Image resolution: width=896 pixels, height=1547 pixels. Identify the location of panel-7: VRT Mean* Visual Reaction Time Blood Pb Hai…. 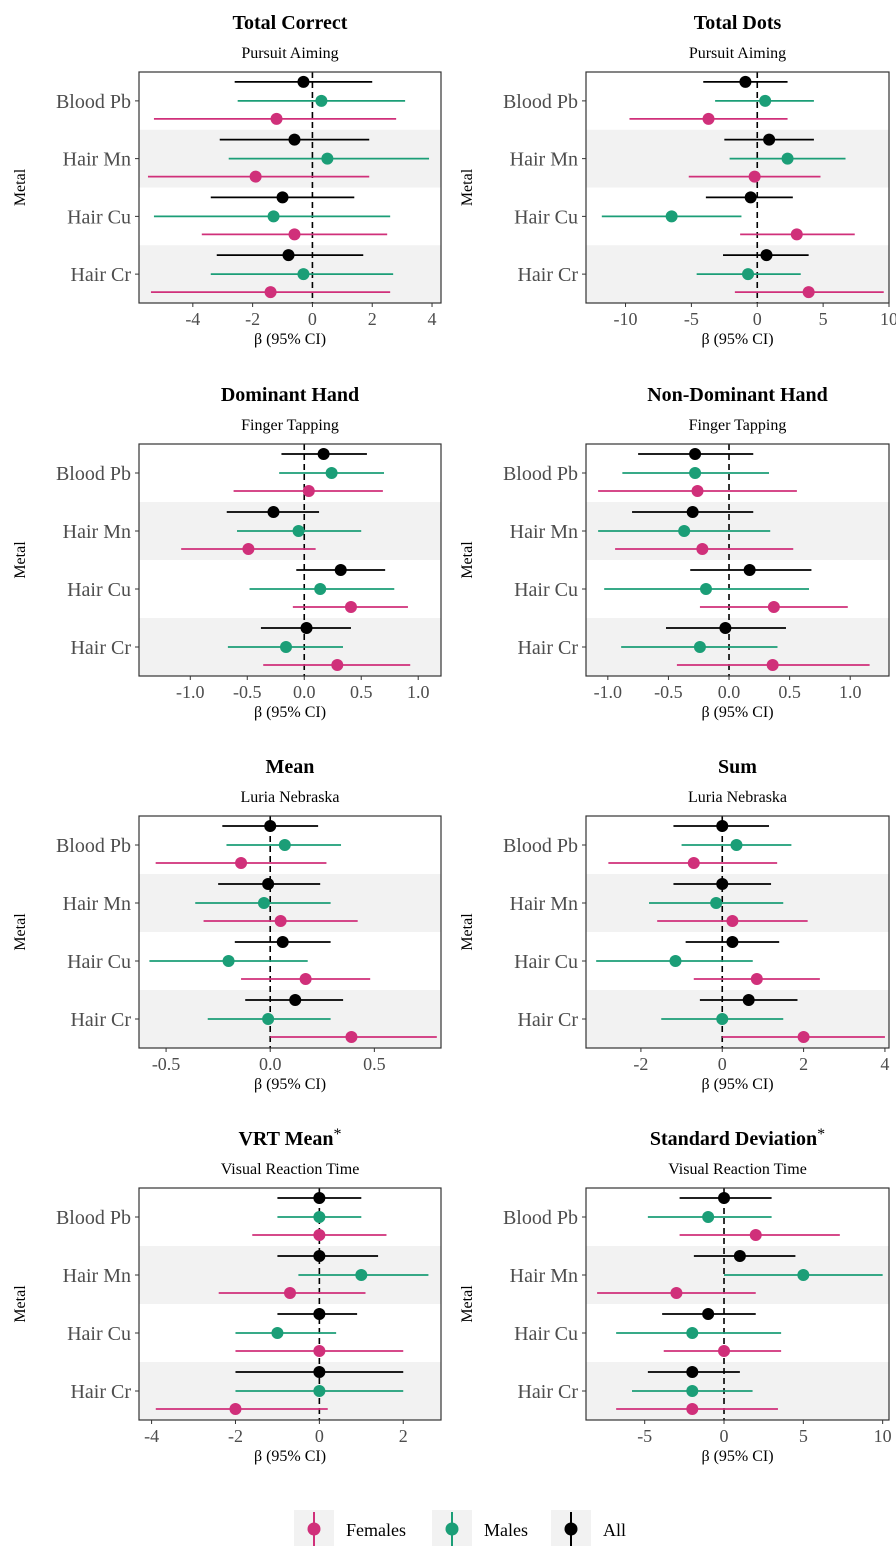
(227, 1295).